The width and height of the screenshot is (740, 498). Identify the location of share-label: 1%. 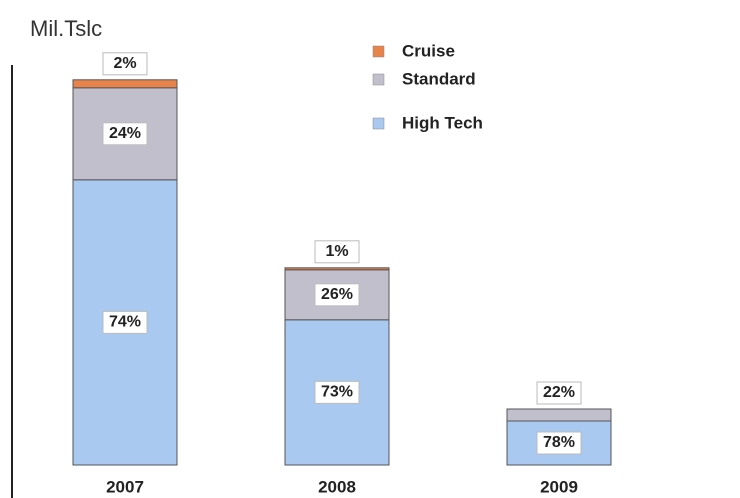
(336, 251).